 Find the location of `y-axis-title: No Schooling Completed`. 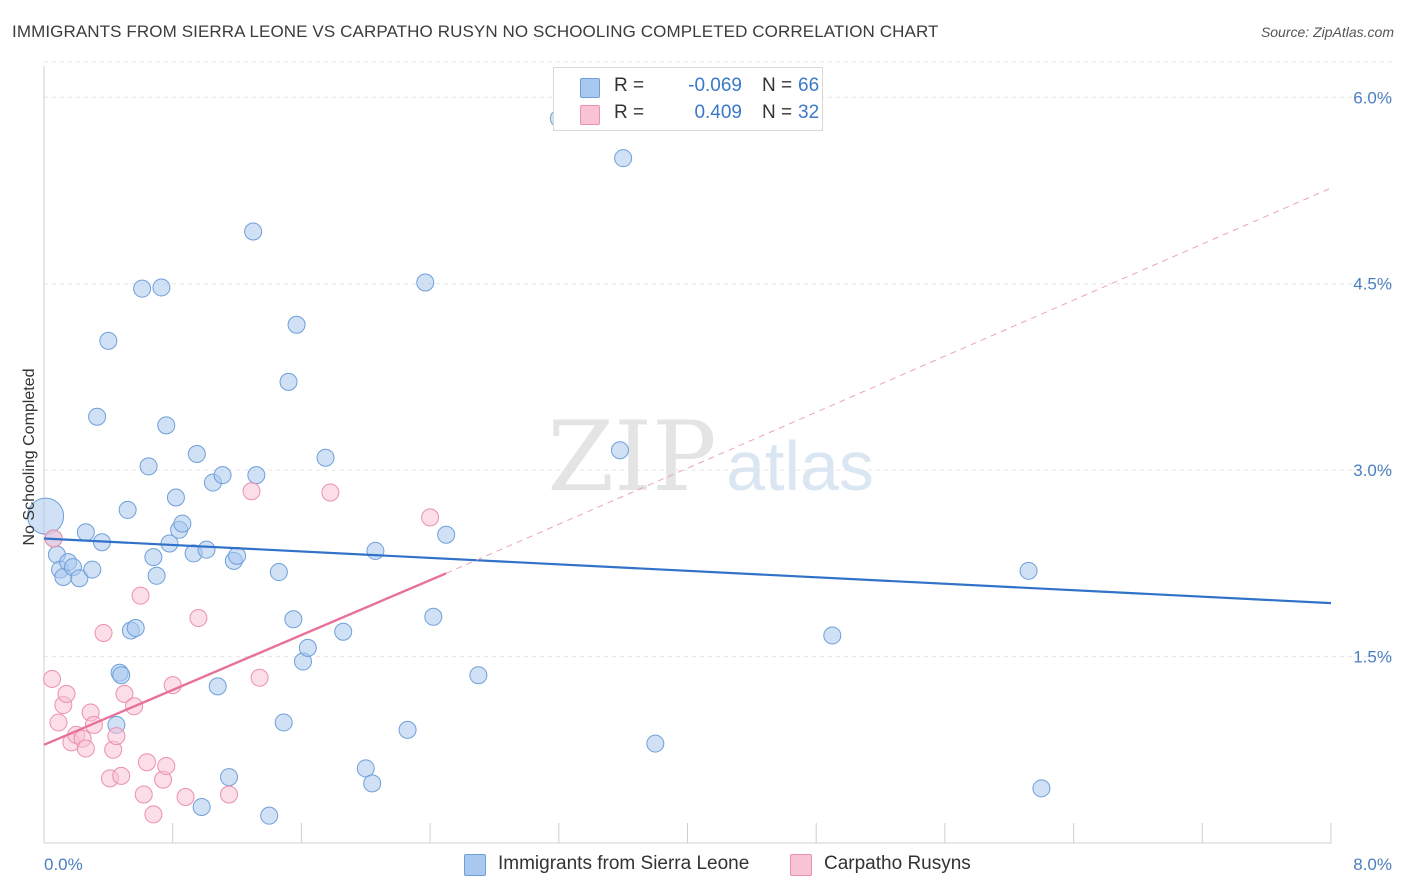

y-axis-title: No Schooling Completed is located at coordinates (29, 457).